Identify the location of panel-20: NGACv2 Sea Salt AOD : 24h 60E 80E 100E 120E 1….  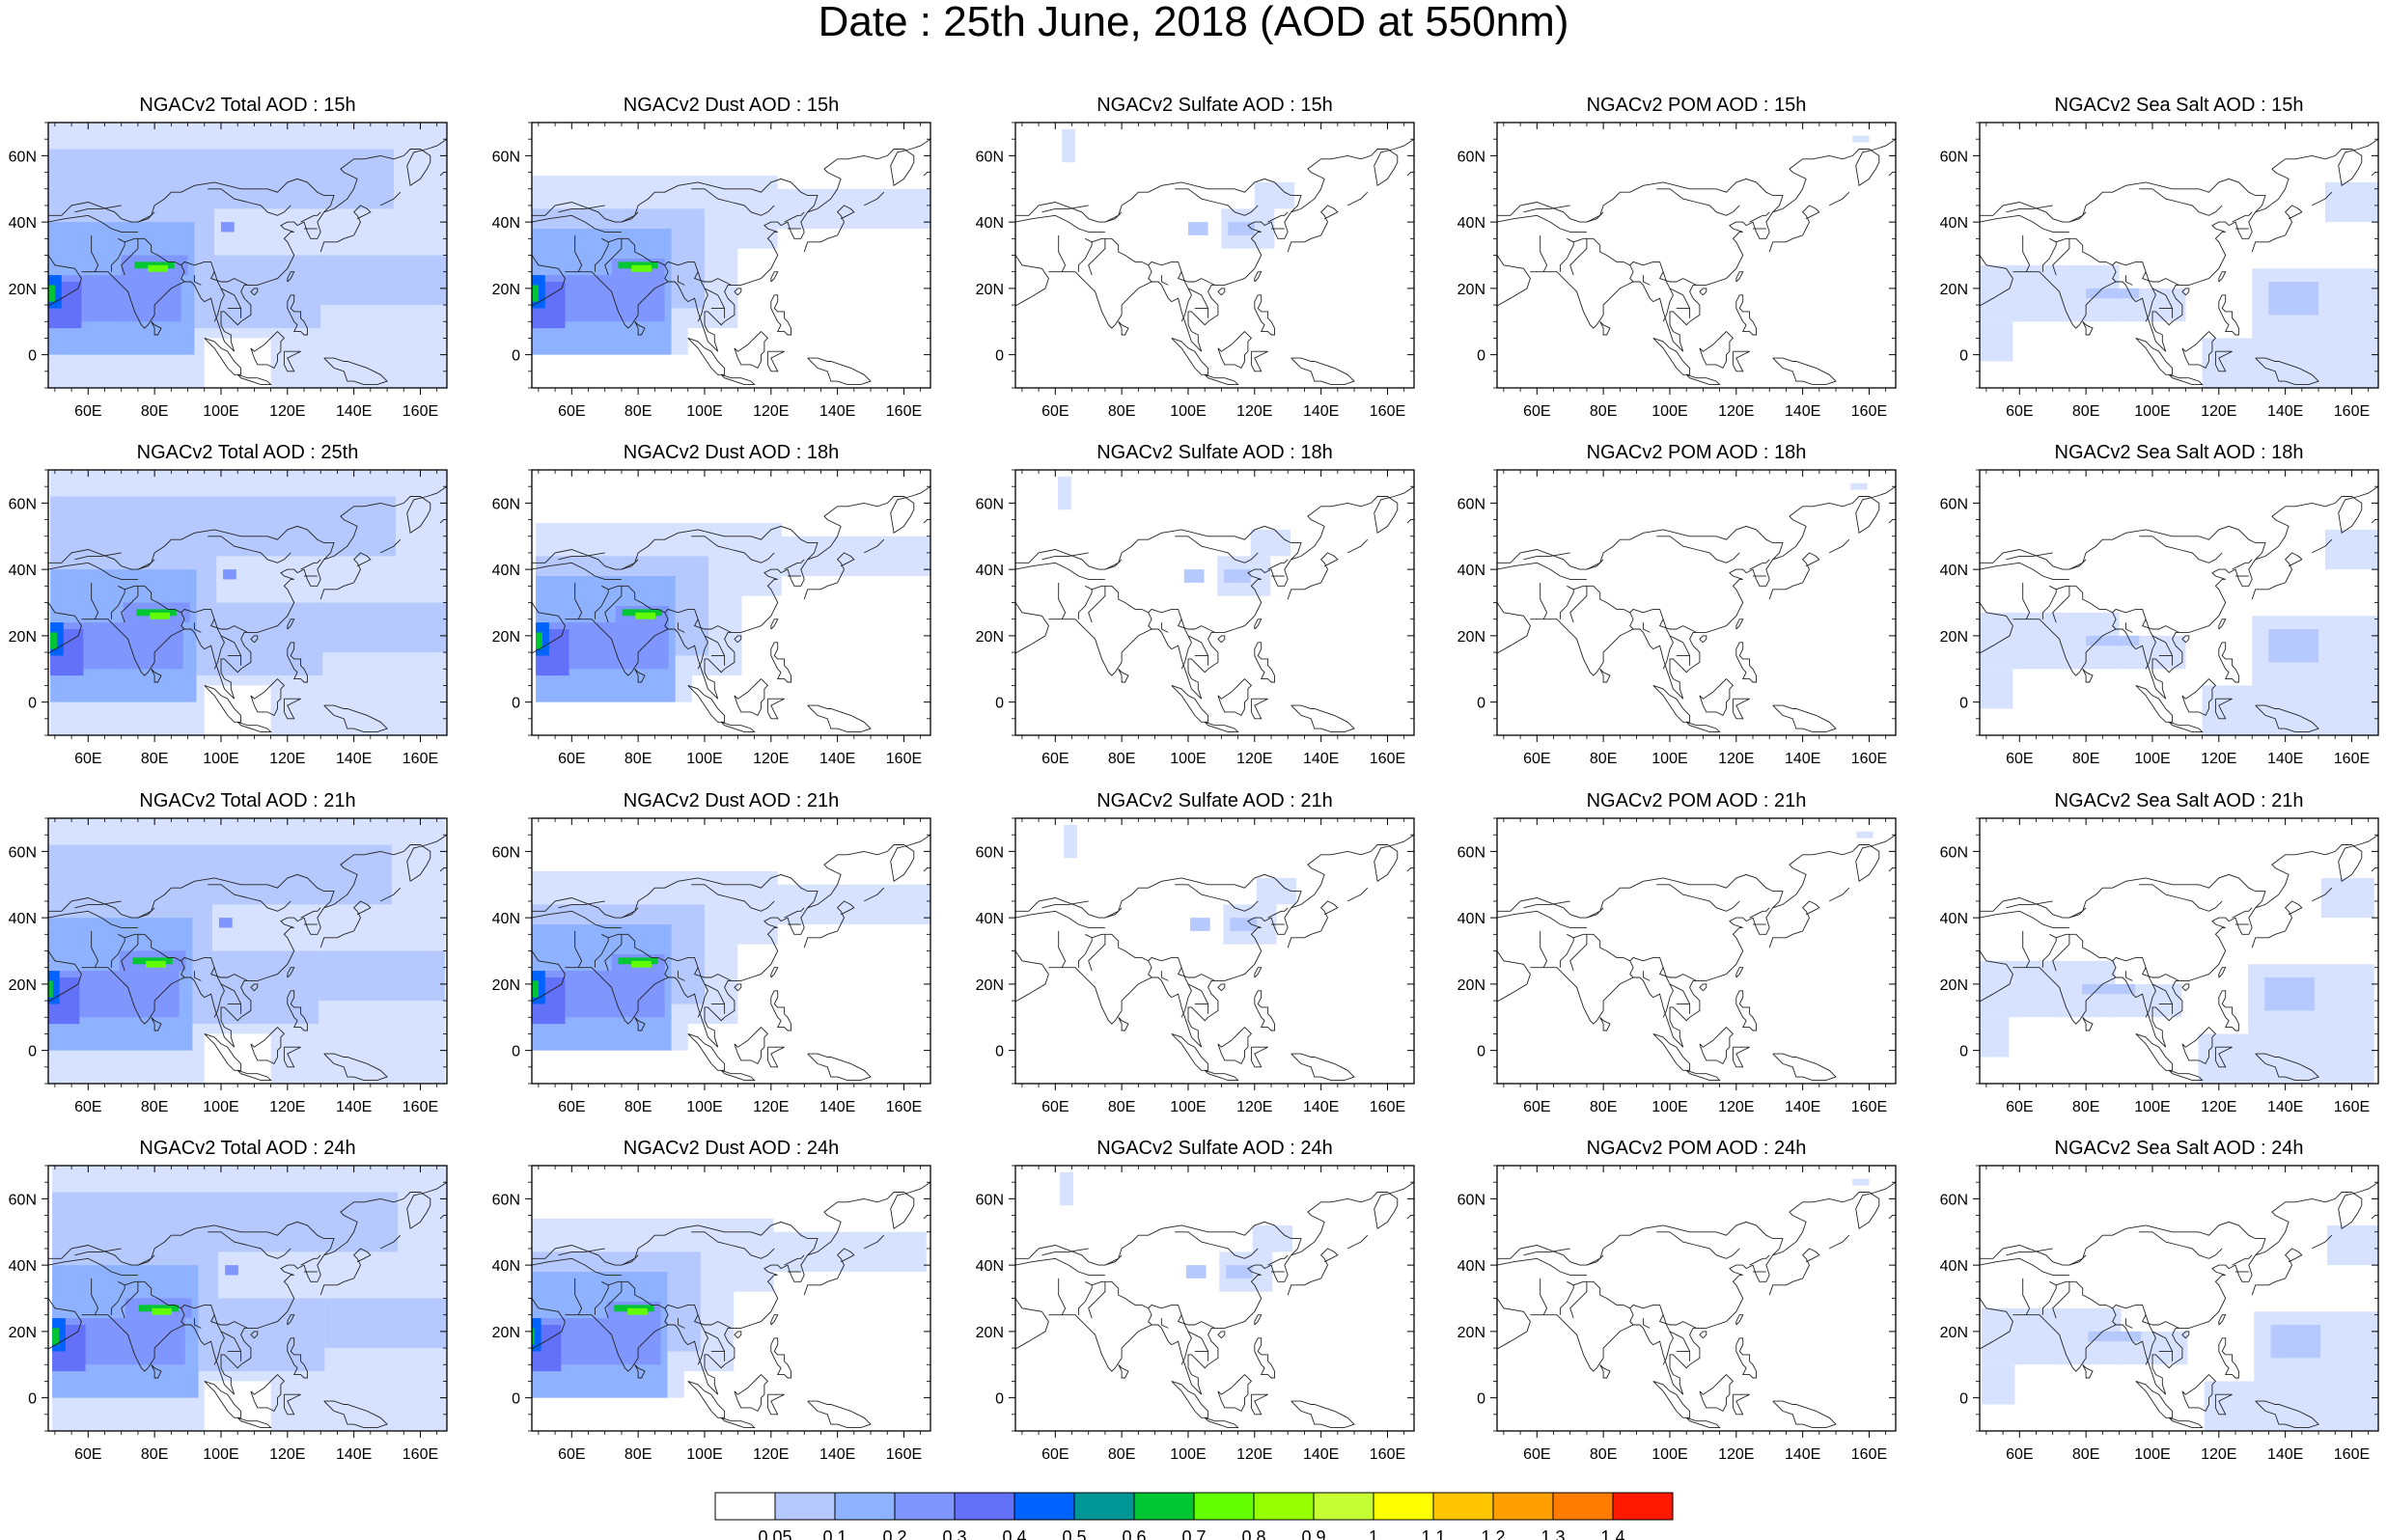
(2159, 1300).